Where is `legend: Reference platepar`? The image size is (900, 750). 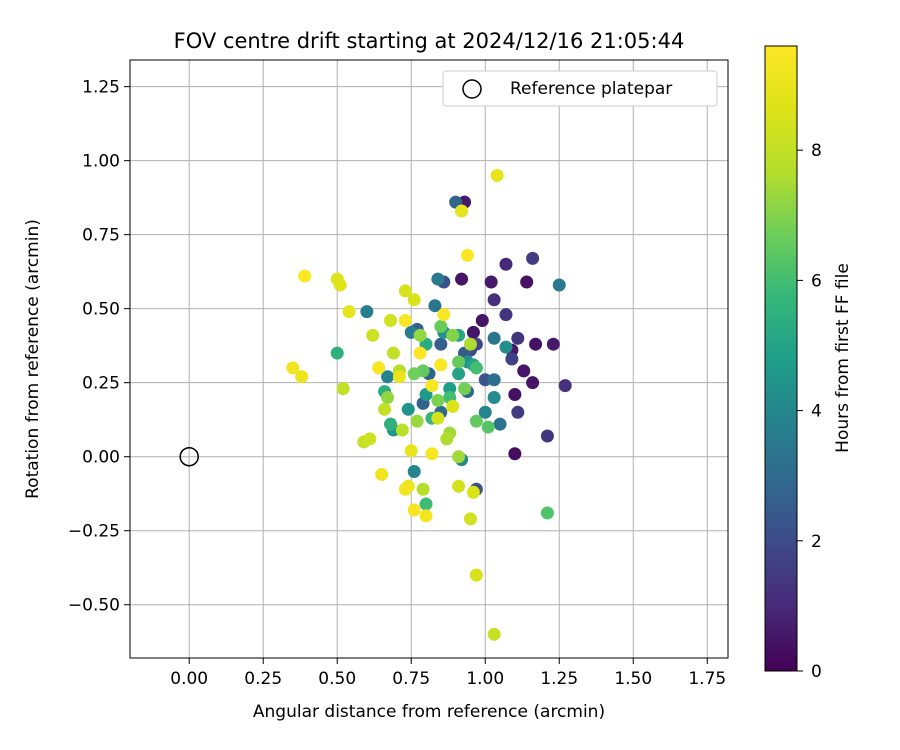
legend: Reference platepar is located at coordinates (580, 88).